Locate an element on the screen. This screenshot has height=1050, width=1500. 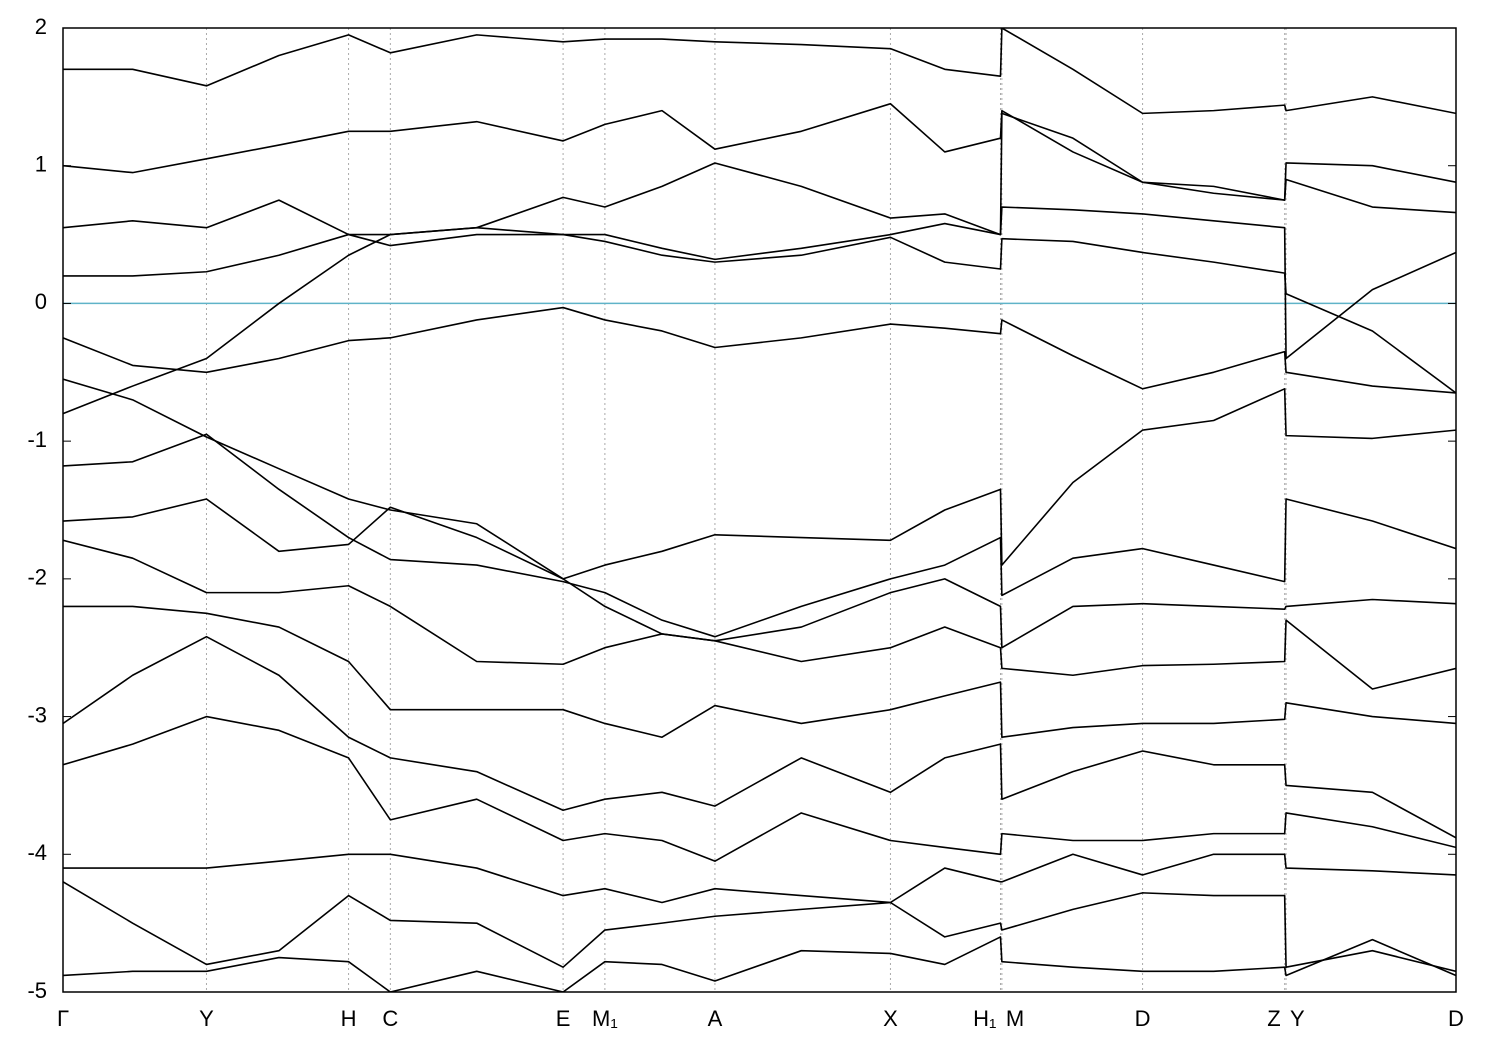
x-tick-label: H₁ is located at coordinates (984, 1018).